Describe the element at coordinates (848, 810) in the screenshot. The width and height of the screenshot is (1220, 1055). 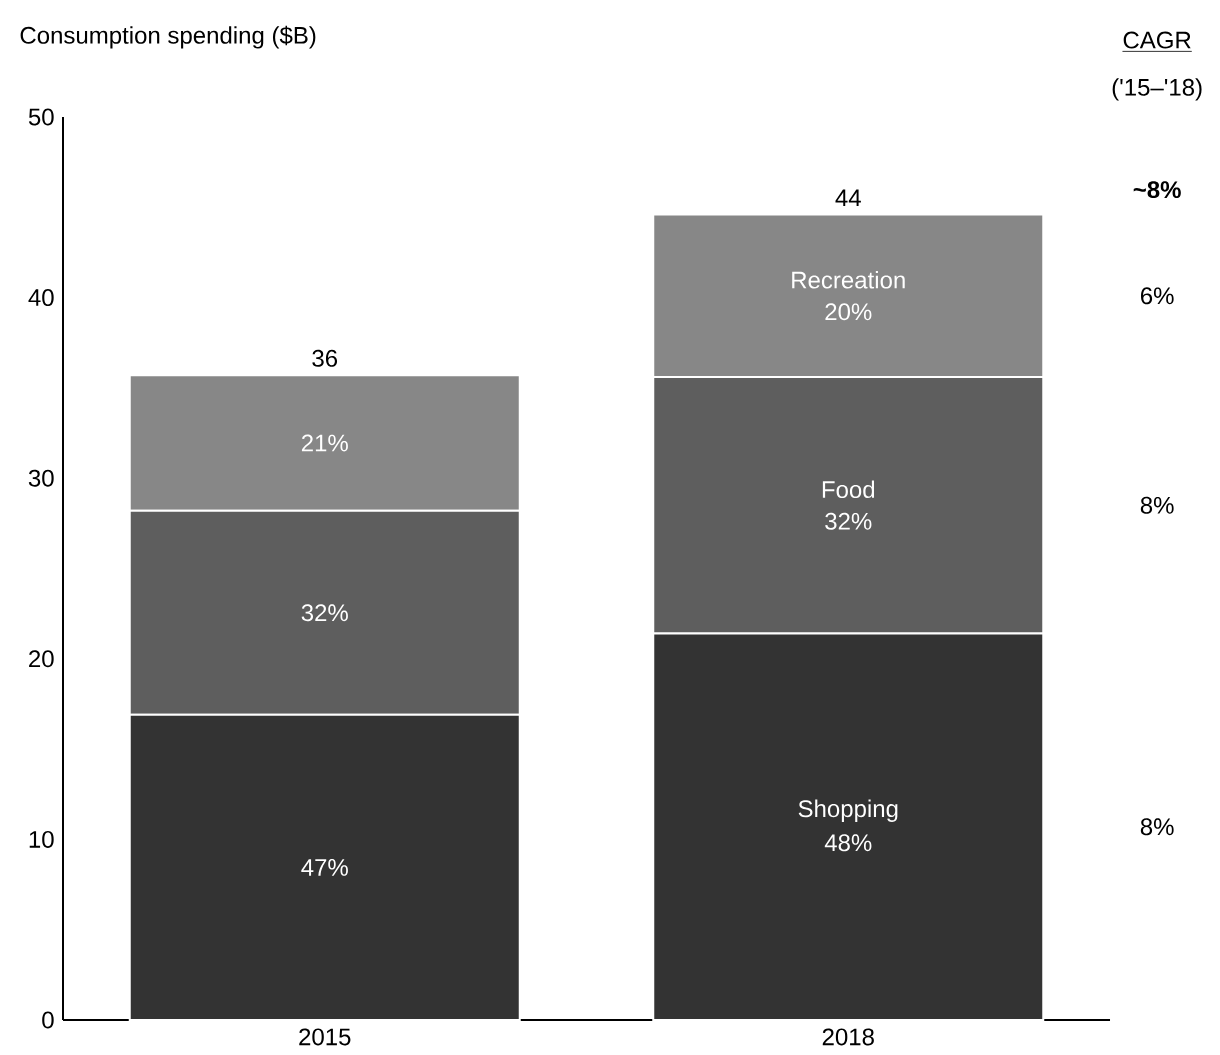
I see `series-label: Shopping` at that location.